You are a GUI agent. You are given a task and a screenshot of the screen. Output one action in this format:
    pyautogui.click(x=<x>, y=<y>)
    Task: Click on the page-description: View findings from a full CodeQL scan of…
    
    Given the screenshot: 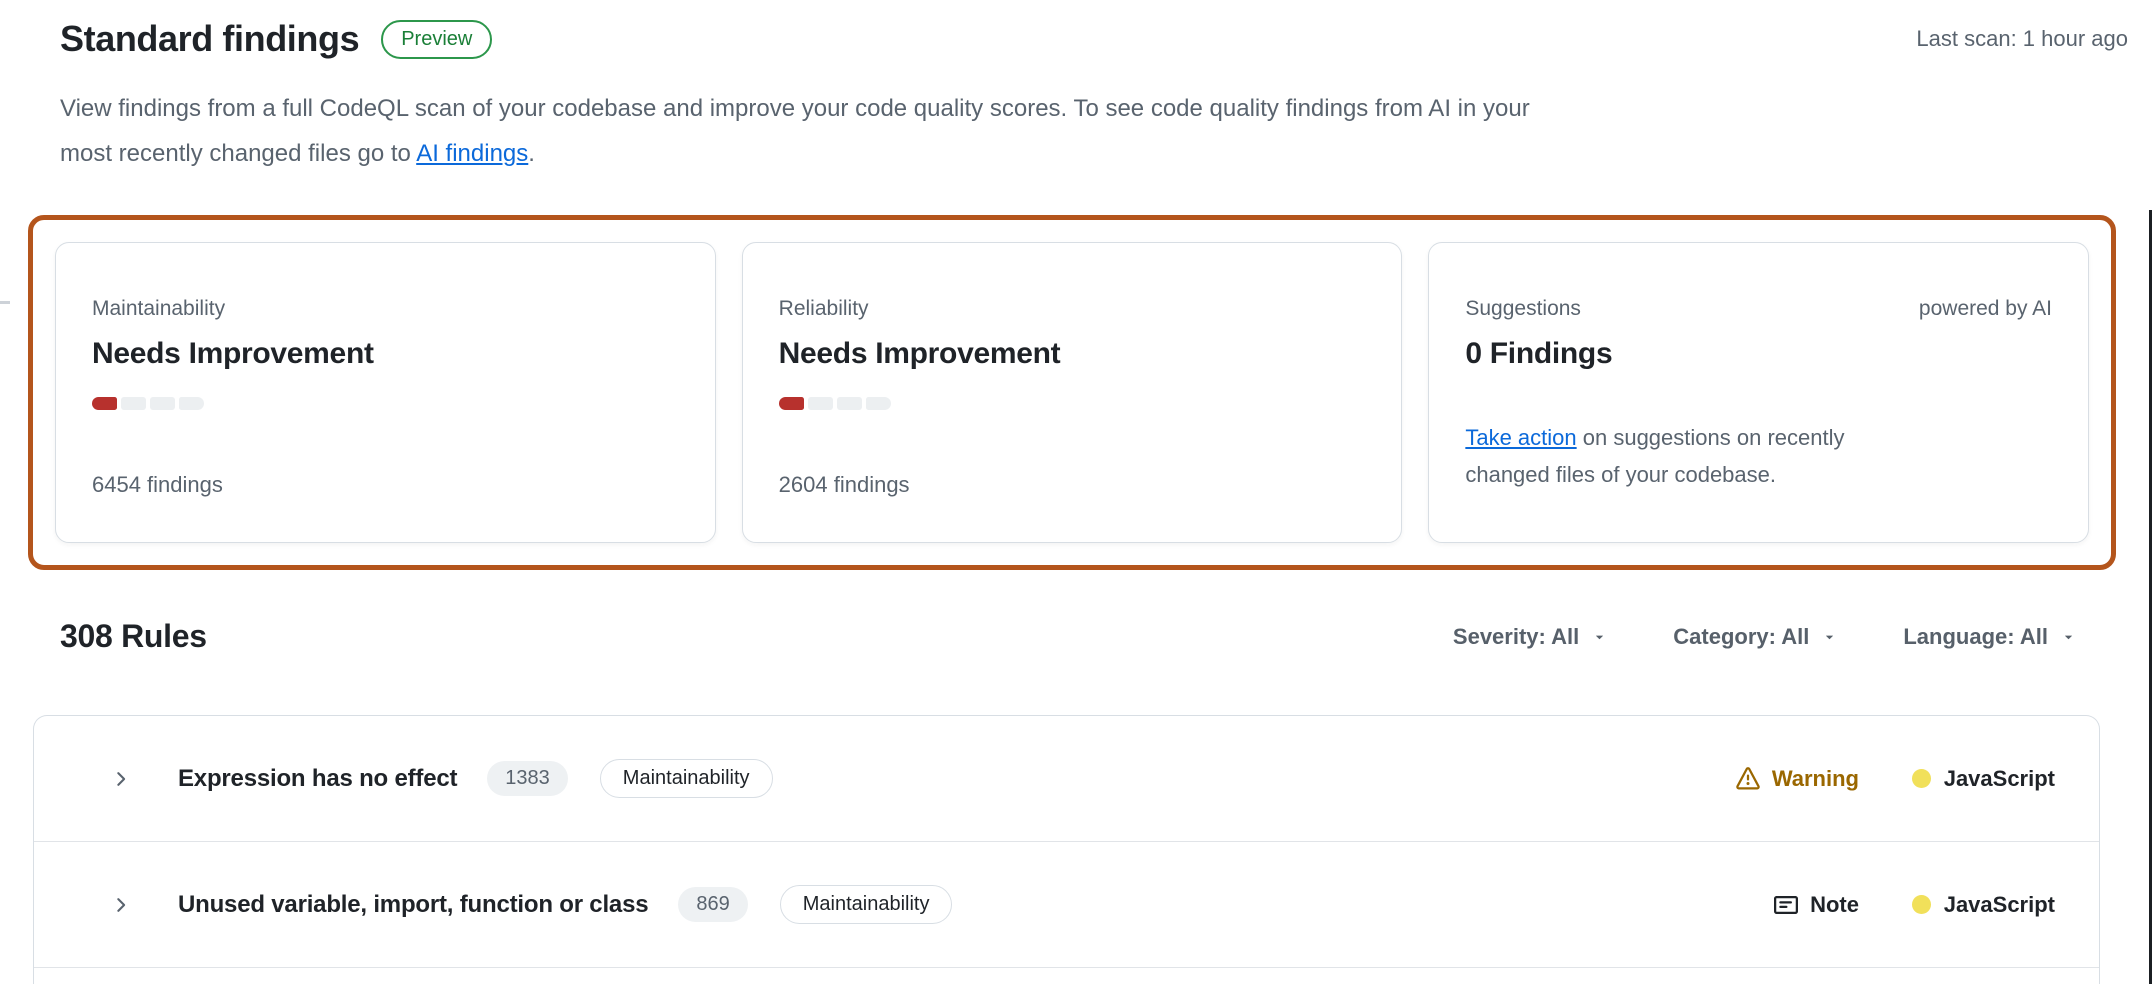 What is the action you would take?
    pyautogui.click(x=795, y=131)
    